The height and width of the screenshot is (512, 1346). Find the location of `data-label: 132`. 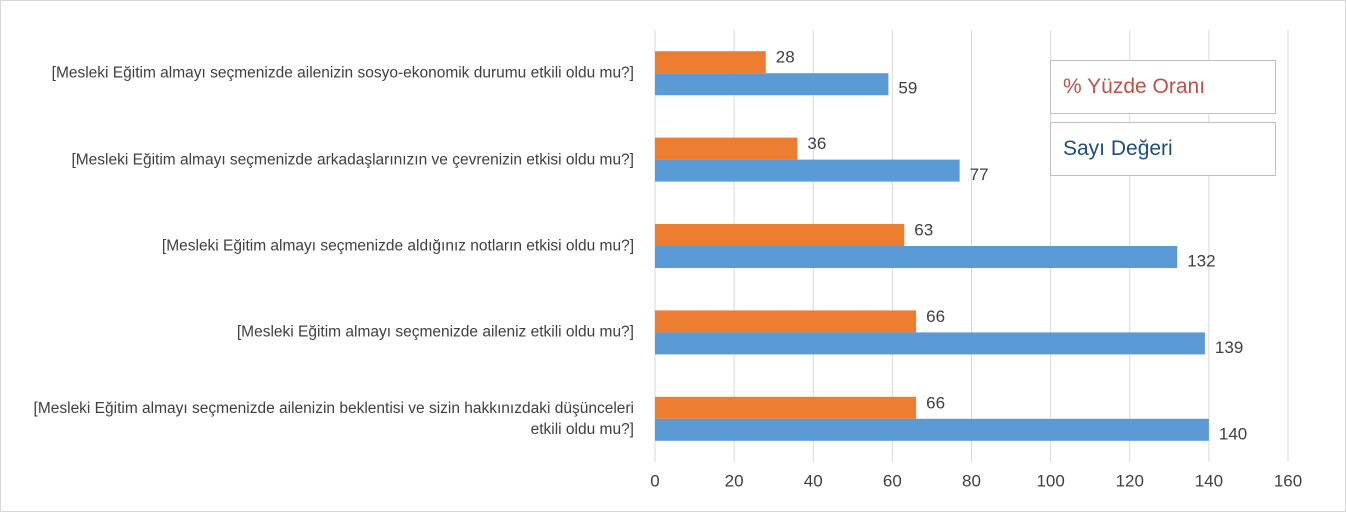

data-label: 132 is located at coordinates (1201, 260).